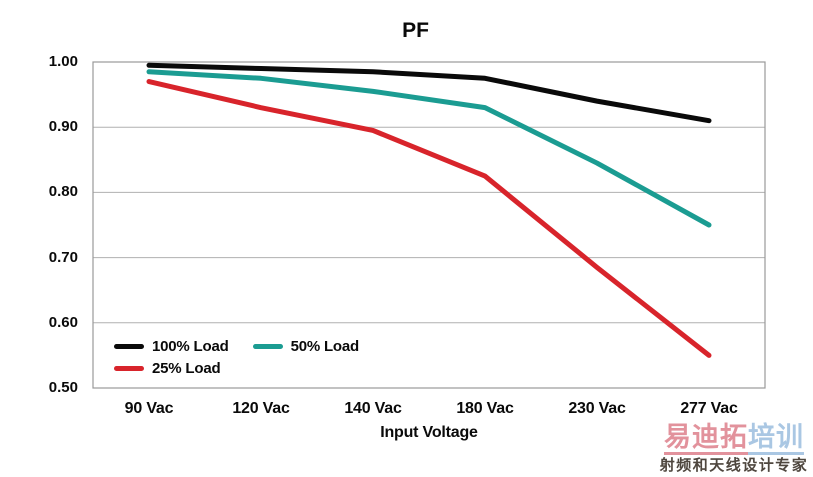 Image resolution: width=813 pixels, height=477 pixels. I want to click on watermark-brand-primary: 易迪拓, so click(706, 439).